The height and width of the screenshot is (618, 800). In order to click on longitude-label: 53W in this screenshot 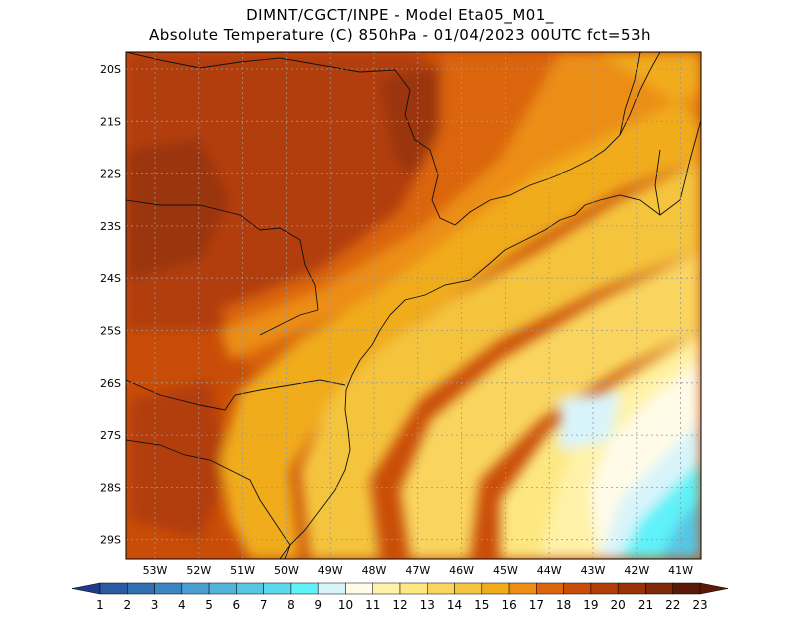, I will do `click(155, 570)`.